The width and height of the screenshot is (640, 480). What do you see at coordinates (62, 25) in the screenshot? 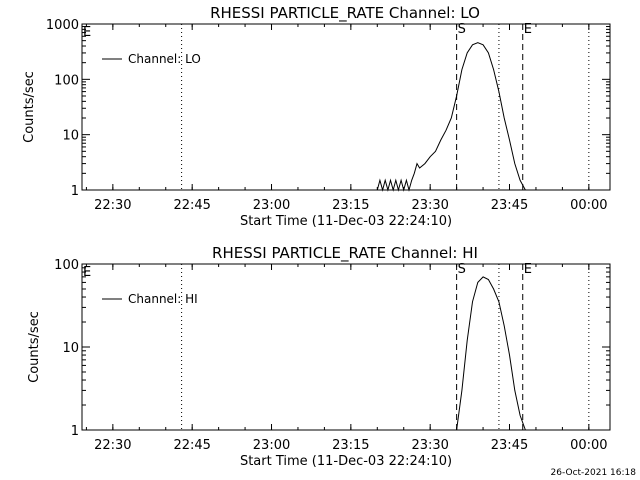
I see `y-tick-label: 1000` at bounding box center [62, 25].